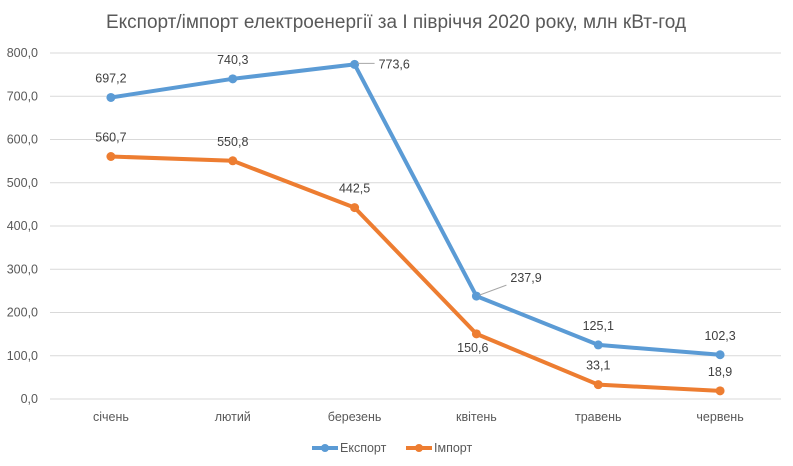  Describe the element at coordinates (598, 417) in the screenshot. I see `x-tick-label: травень` at that location.